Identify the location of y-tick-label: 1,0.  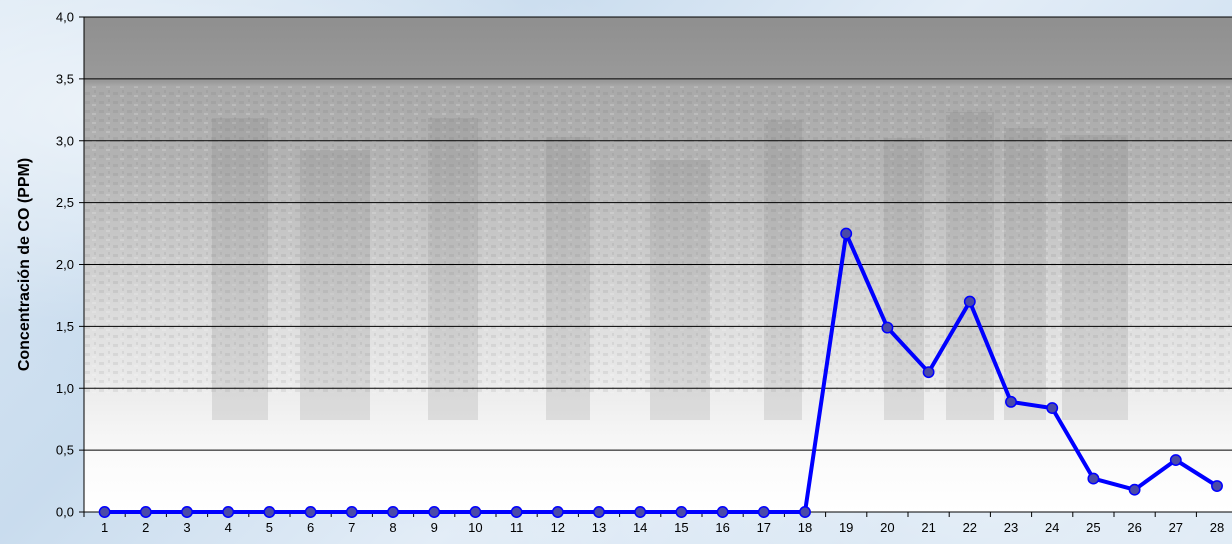
(65, 388).